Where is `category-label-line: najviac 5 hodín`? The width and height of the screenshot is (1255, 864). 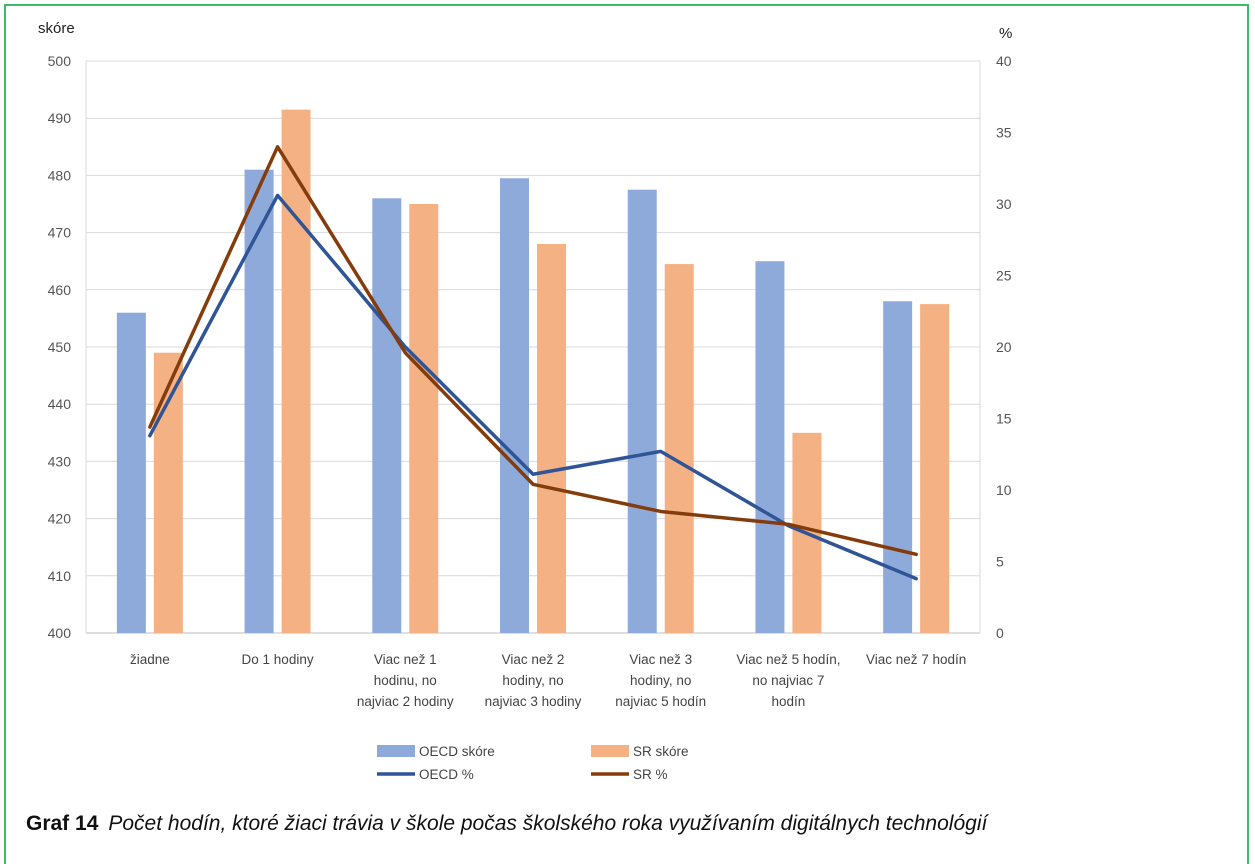 category-label-line: najviac 5 hodín is located at coordinates (660, 701).